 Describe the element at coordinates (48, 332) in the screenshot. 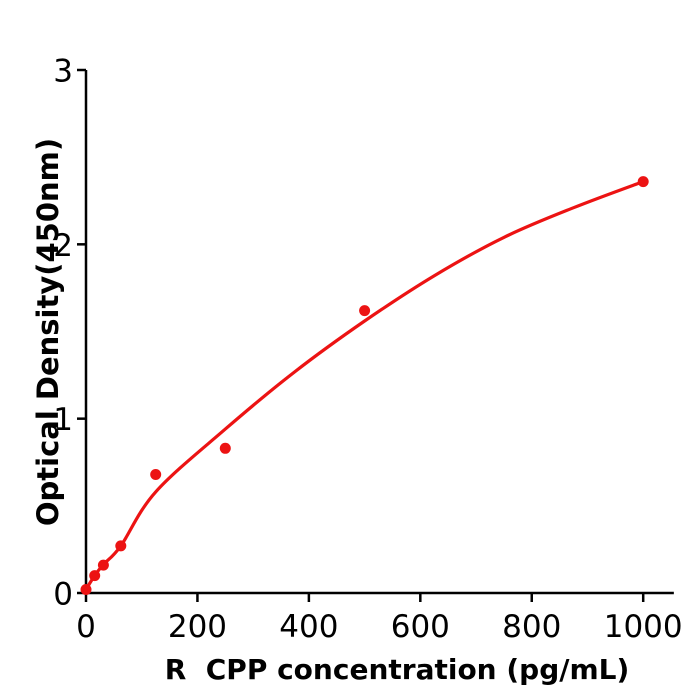

I see `y-axis-label: Optical Density(450nm)` at that location.